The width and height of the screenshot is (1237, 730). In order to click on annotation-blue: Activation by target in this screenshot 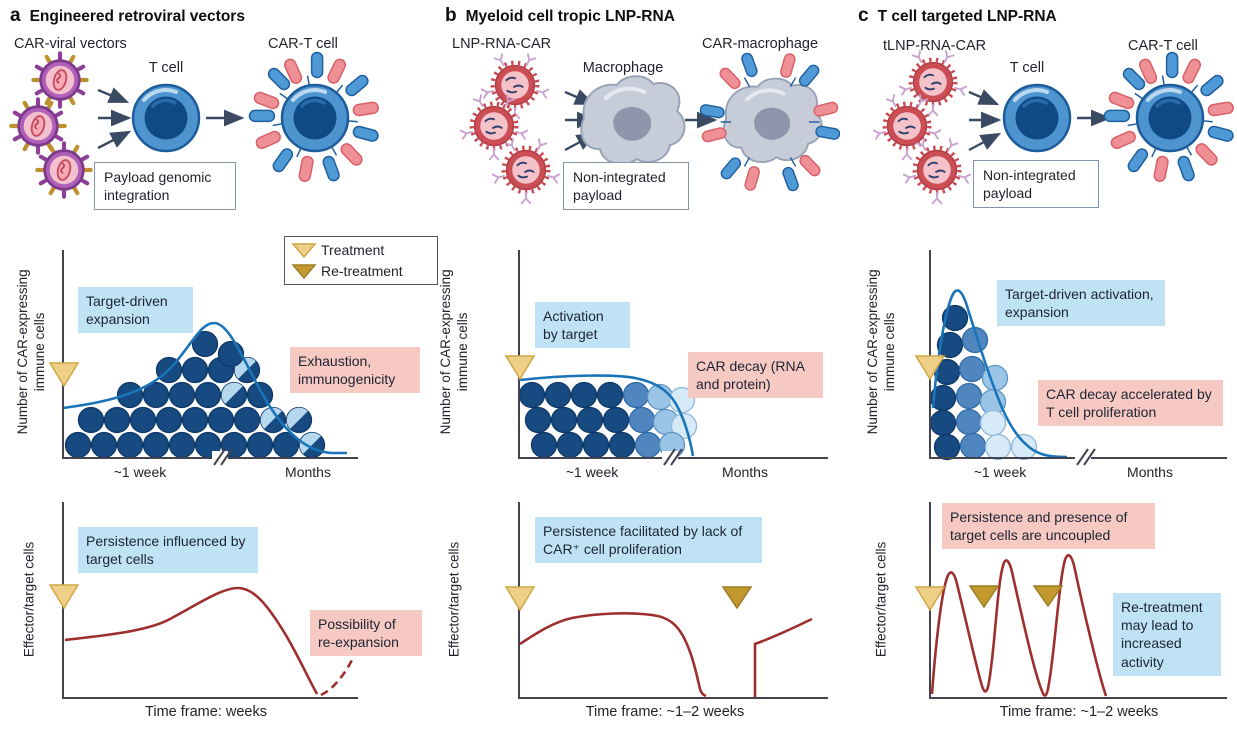, I will do `click(582, 325)`.